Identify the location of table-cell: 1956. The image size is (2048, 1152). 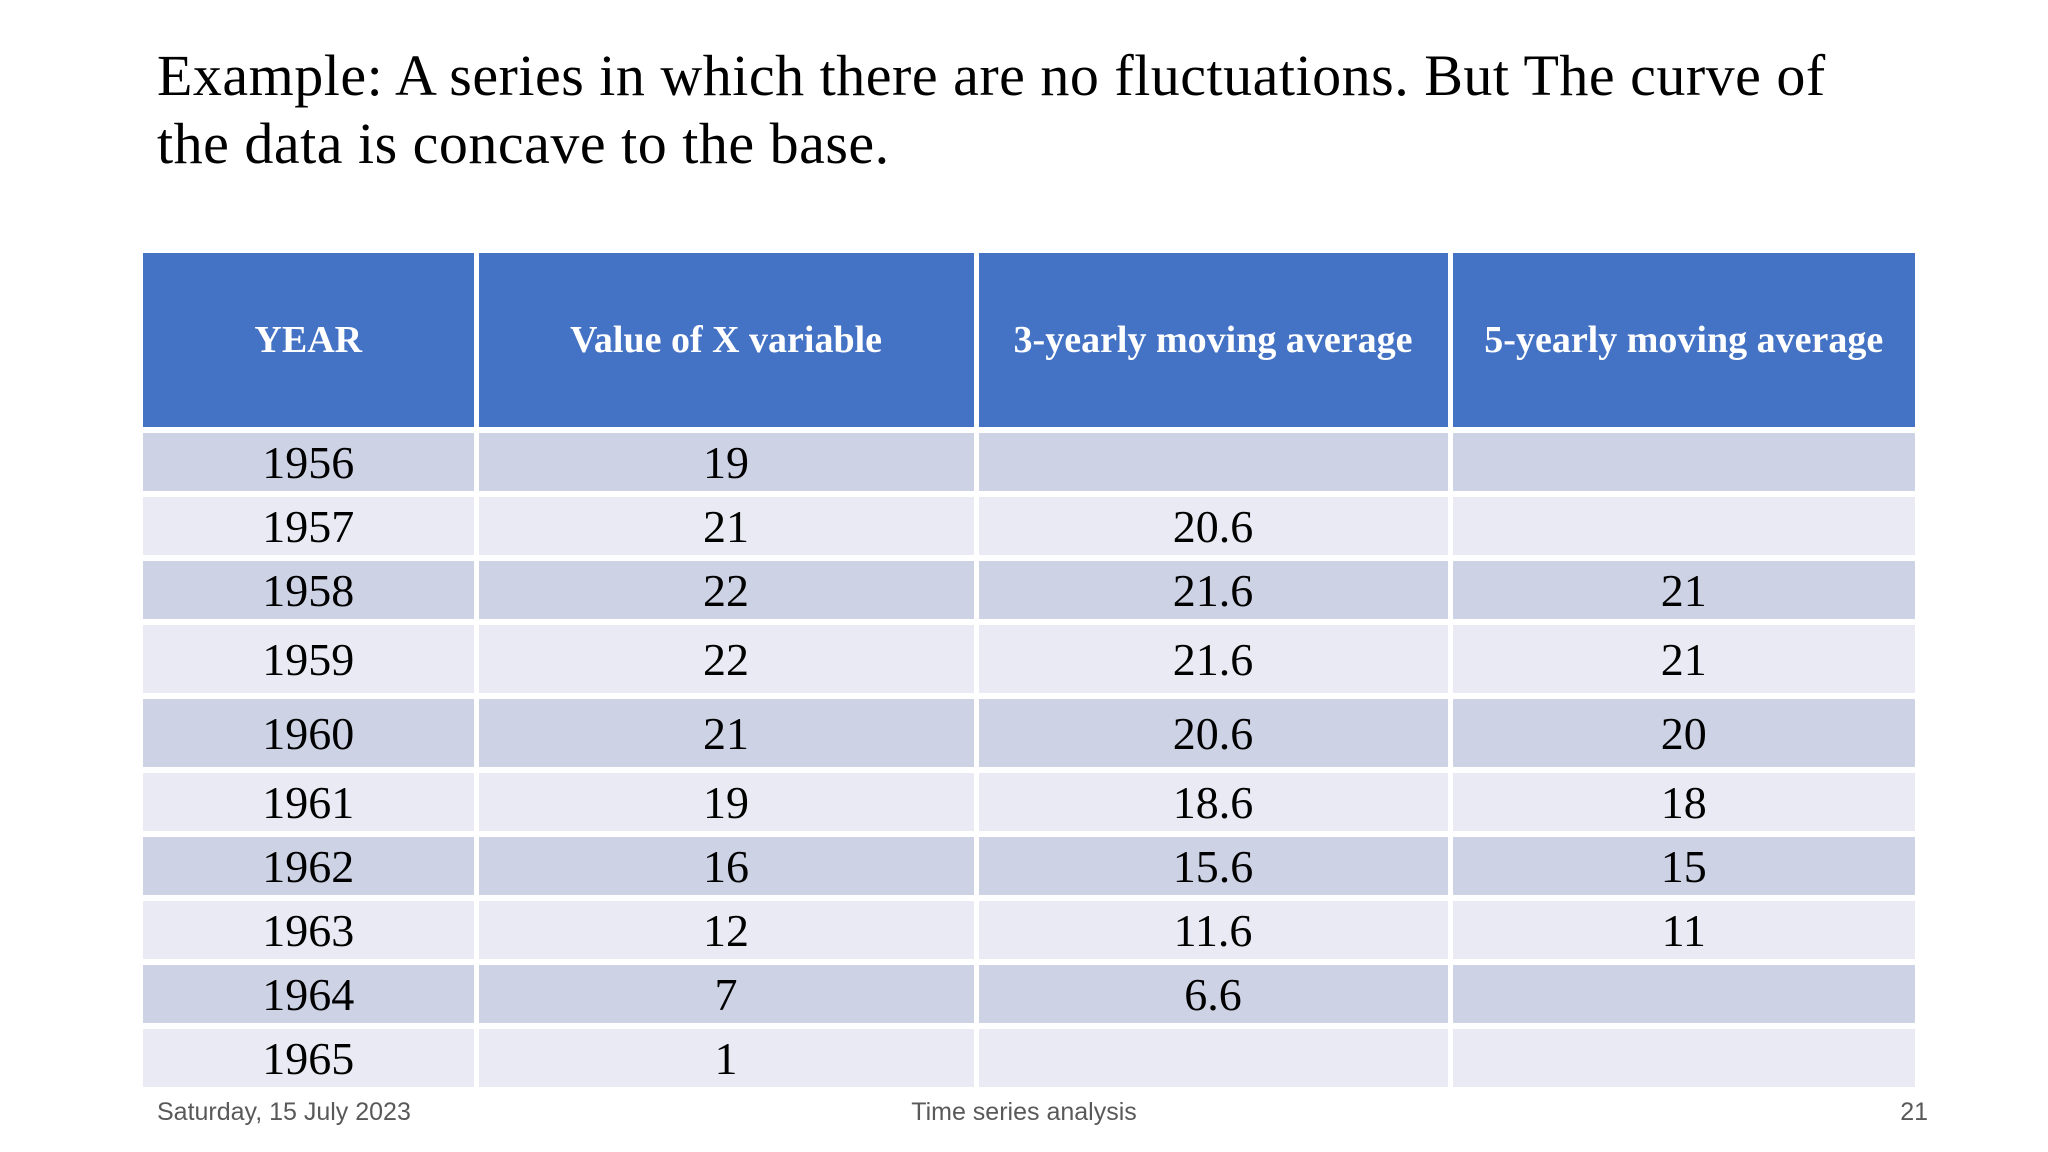
(311, 462).